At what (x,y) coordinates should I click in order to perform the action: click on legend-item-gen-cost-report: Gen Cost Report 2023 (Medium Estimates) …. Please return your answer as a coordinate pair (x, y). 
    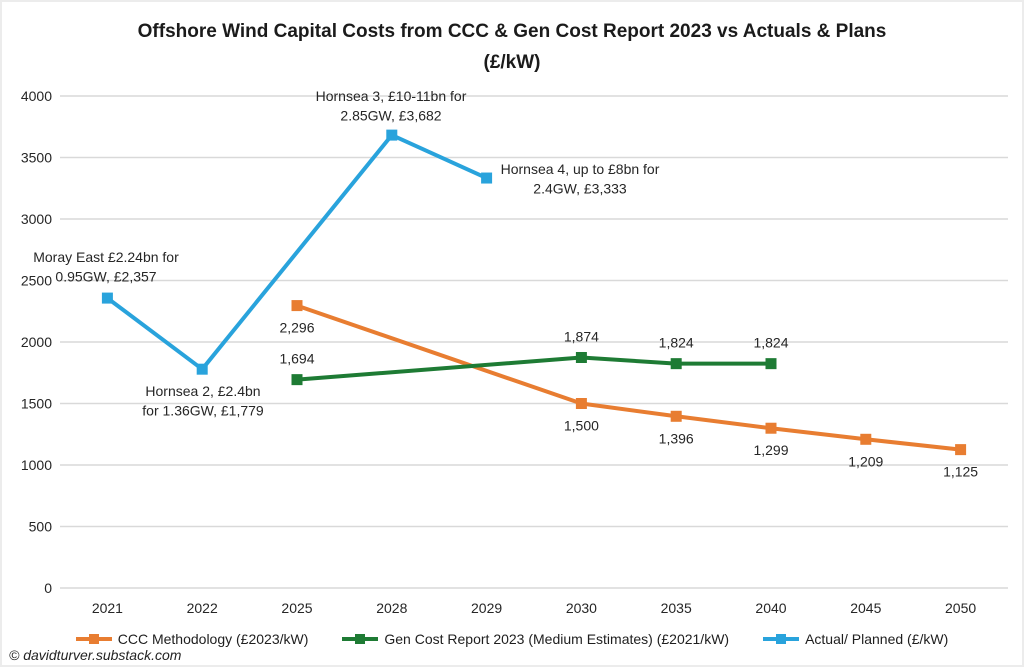
    Looking at the image, I should click on (535, 639).